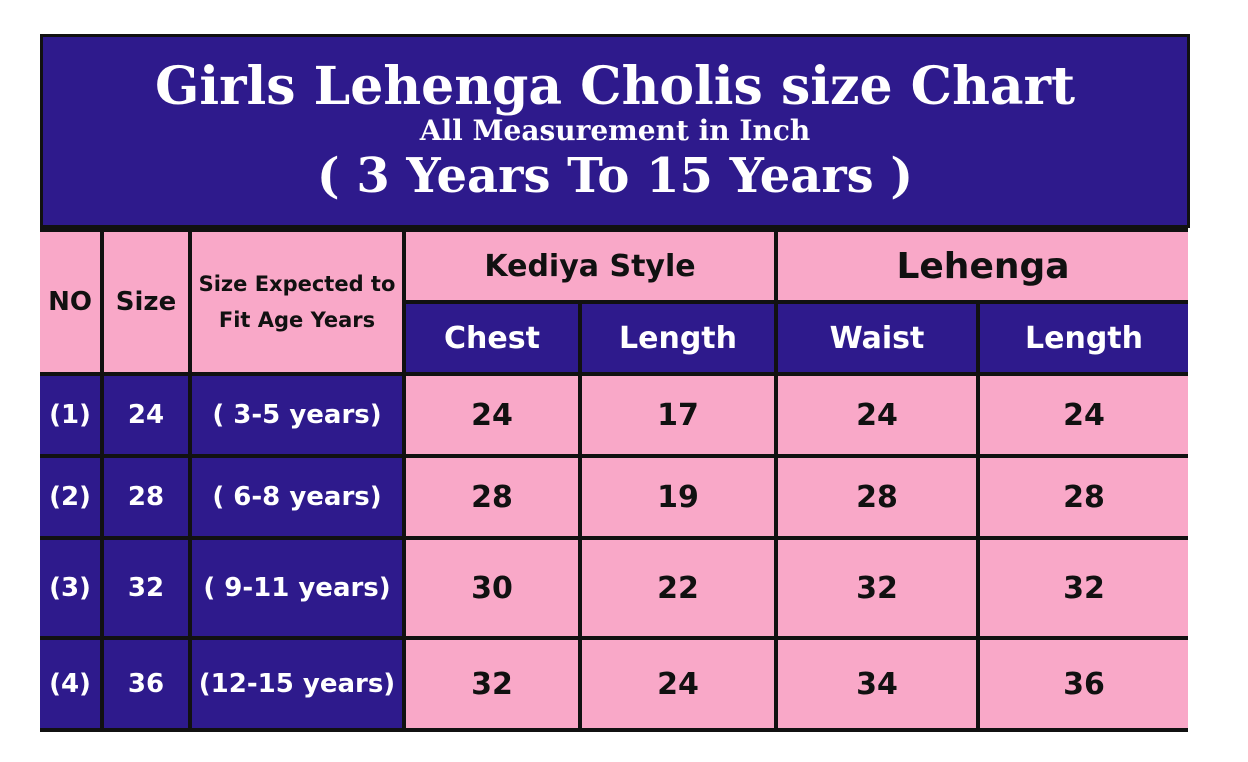 The image size is (1248, 762). What do you see at coordinates (678, 497) in the screenshot?
I see `cell-length1: 19` at bounding box center [678, 497].